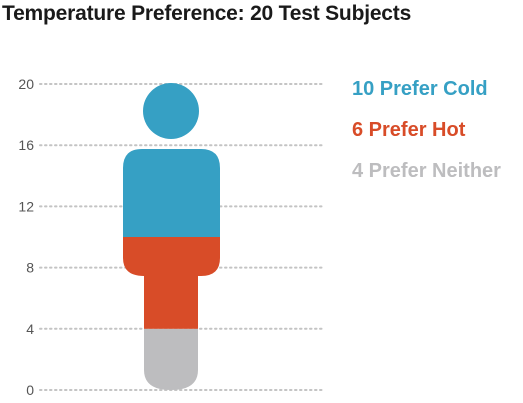 This screenshot has height=403, width=523. What do you see at coordinates (30, 329) in the screenshot?
I see `y-tick-label: 4` at bounding box center [30, 329].